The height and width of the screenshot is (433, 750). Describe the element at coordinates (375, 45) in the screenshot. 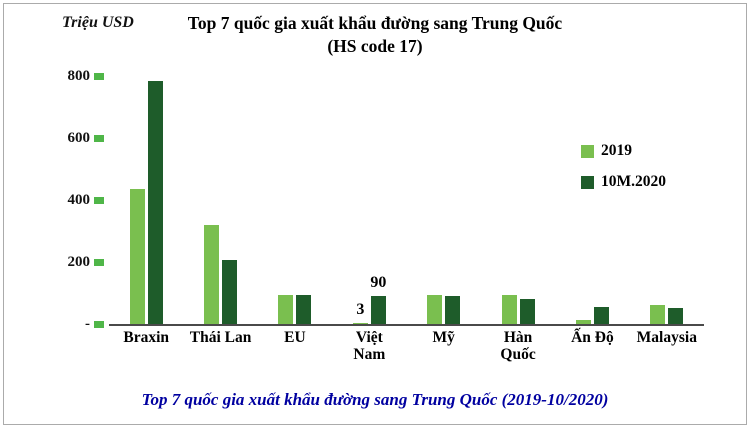

I see `chart-subtitle: (HS code 17)` at that location.